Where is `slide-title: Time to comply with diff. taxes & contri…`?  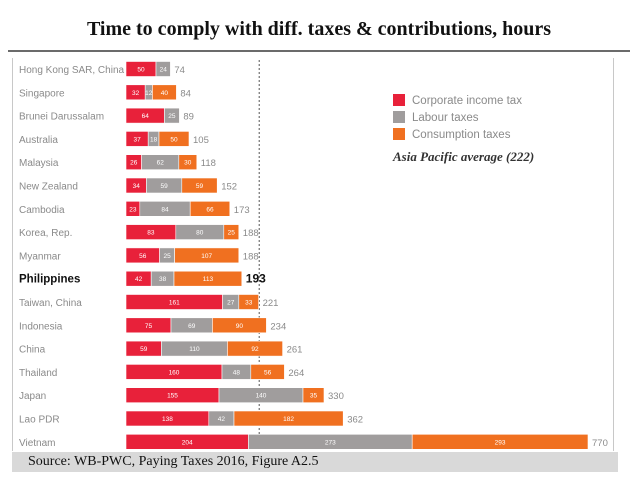
slide-title: Time to comply with diff. taxes & contri… is located at coordinates (319, 29).